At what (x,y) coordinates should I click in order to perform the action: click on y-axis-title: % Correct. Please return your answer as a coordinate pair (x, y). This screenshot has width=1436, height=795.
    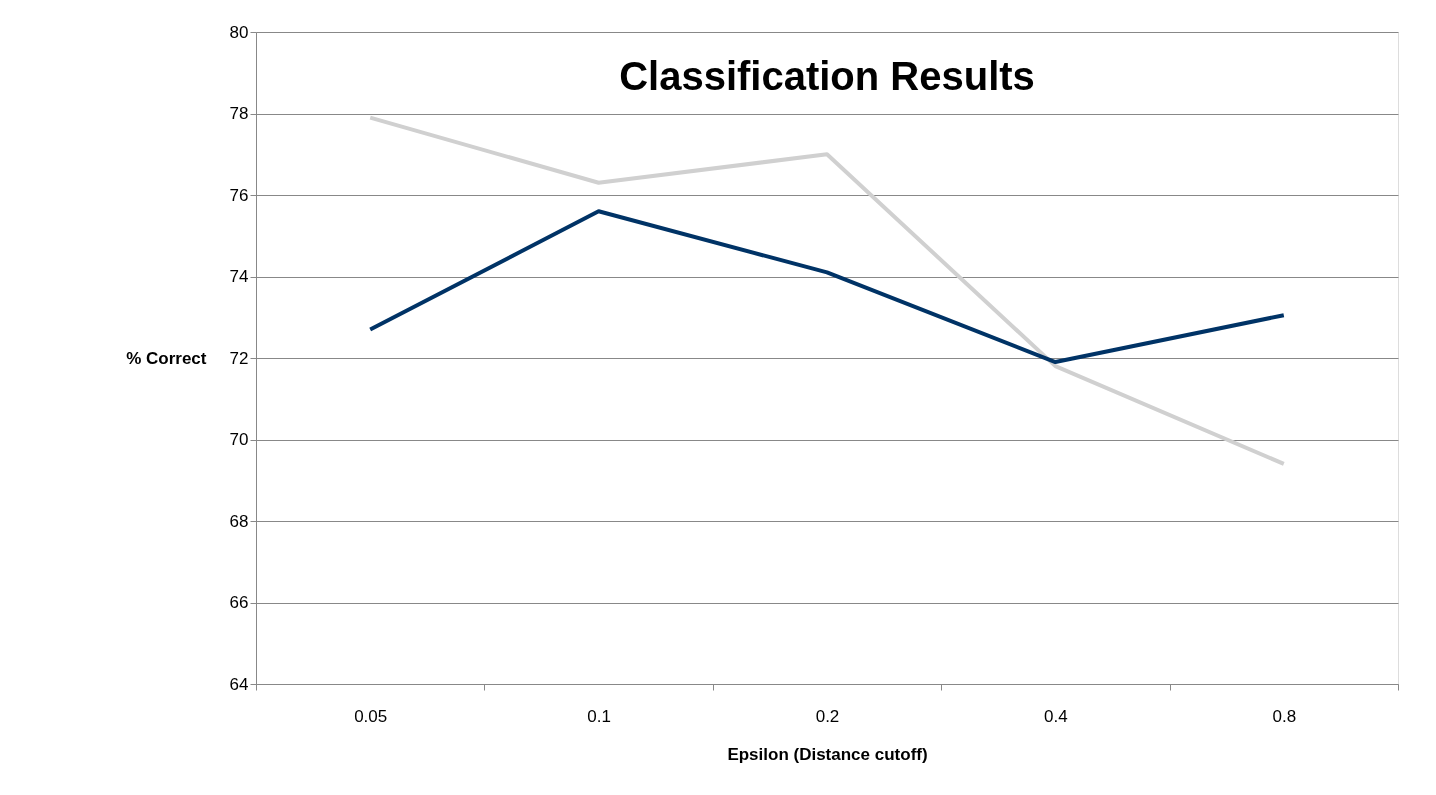
    Looking at the image, I should click on (166, 358).